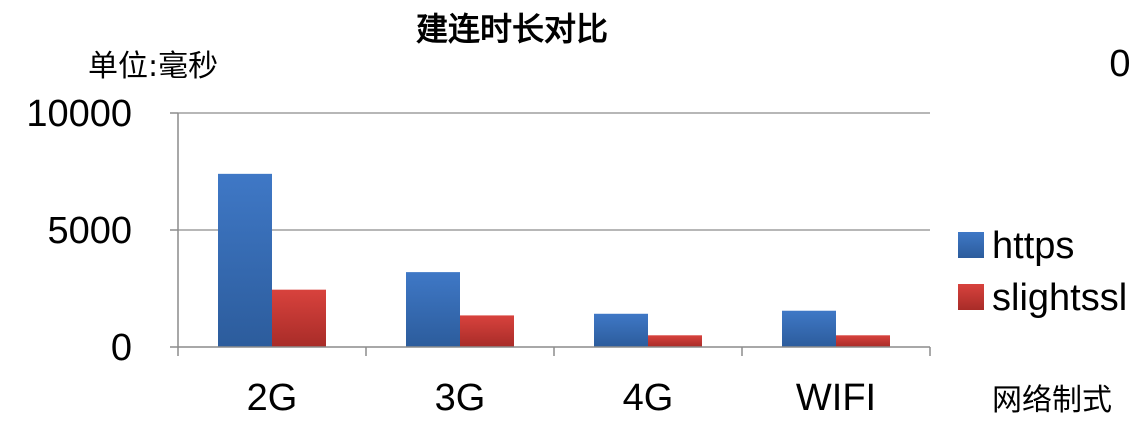 The width and height of the screenshot is (1148, 430). I want to click on bar-slightssl-2G, so click(299, 318).